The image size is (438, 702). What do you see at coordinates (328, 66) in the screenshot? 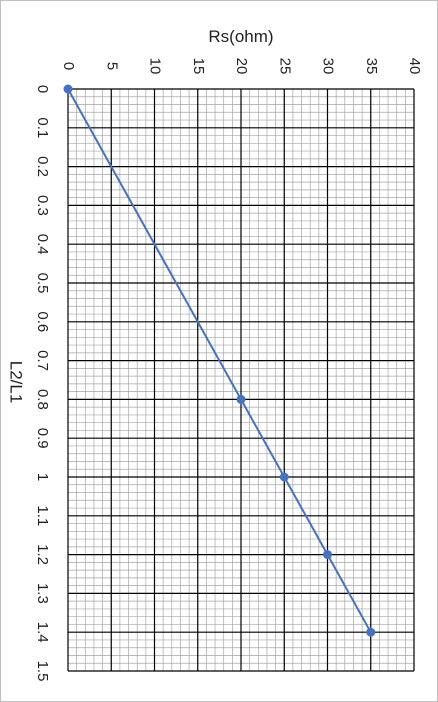
I see `y-tick-label: 30` at bounding box center [328, 66].